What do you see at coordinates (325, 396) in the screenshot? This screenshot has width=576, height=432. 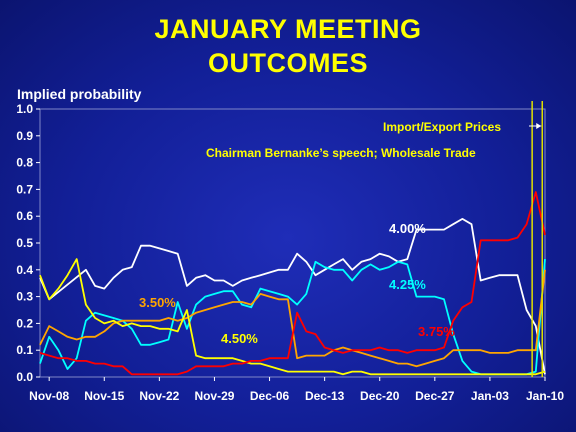 I see `x-tick-label: Dec-13` at bounding box center [325, 396].